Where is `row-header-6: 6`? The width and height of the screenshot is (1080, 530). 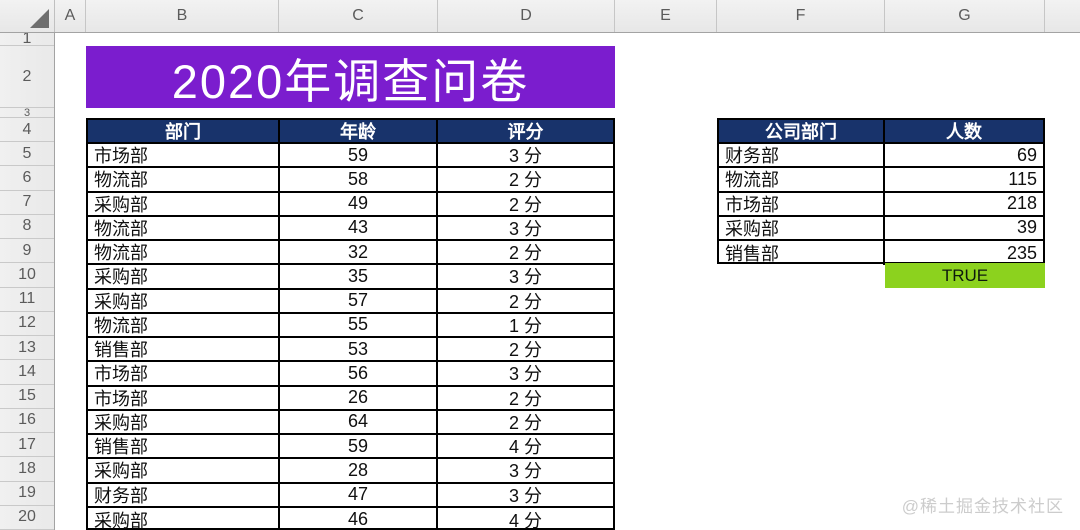
row-header-6: 6 is located at coordinates (27, 178).